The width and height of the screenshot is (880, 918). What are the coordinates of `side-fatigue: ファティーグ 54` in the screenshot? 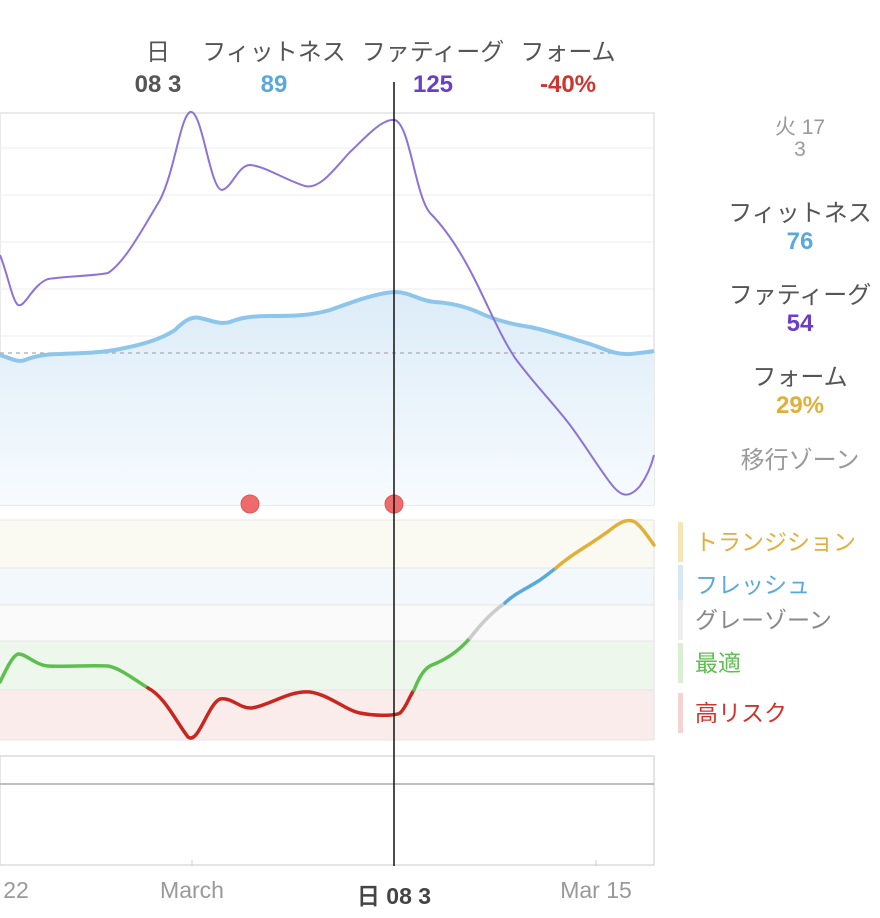 It's located at (790, 306).